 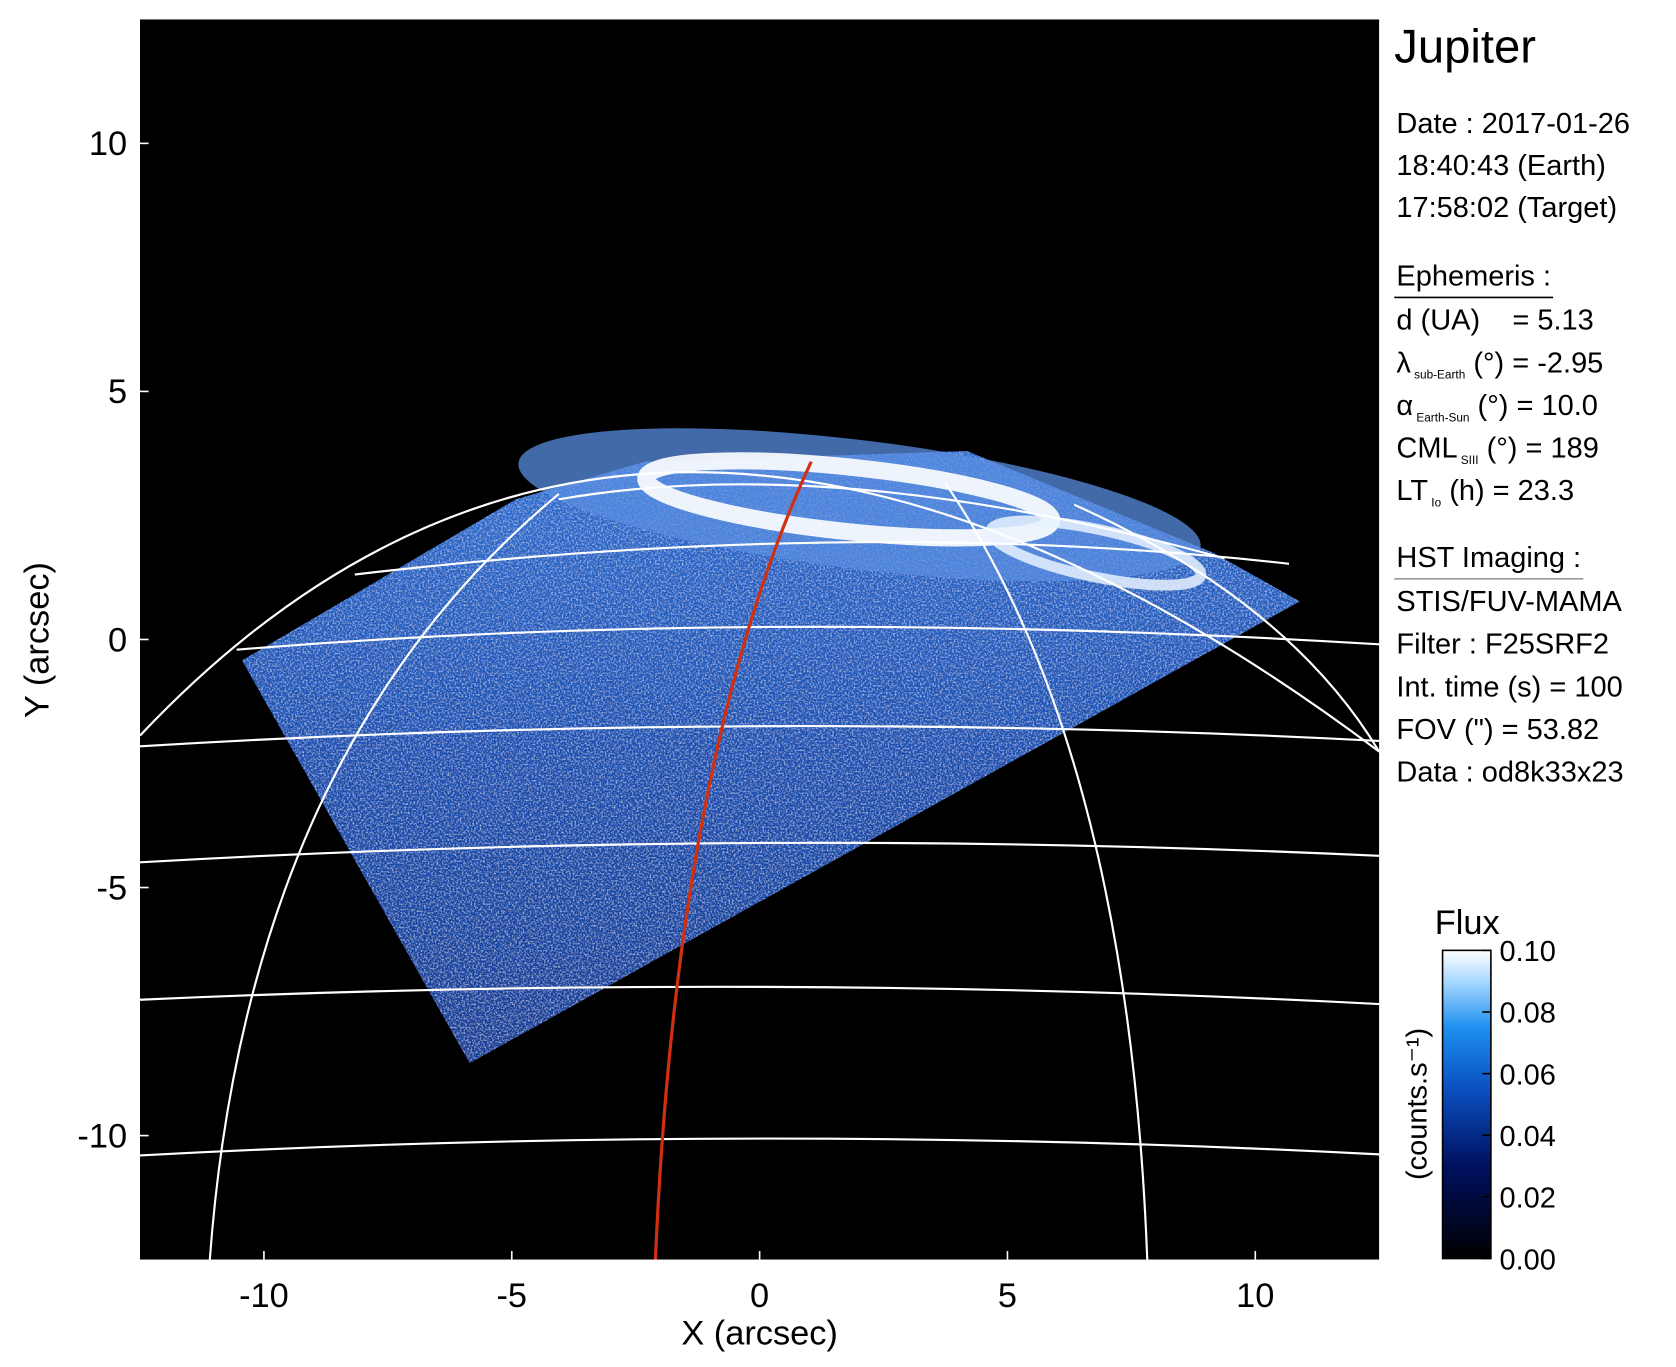 I want to click on colorbar-tick-label: 0.06, so click(x=1527, y=1075).